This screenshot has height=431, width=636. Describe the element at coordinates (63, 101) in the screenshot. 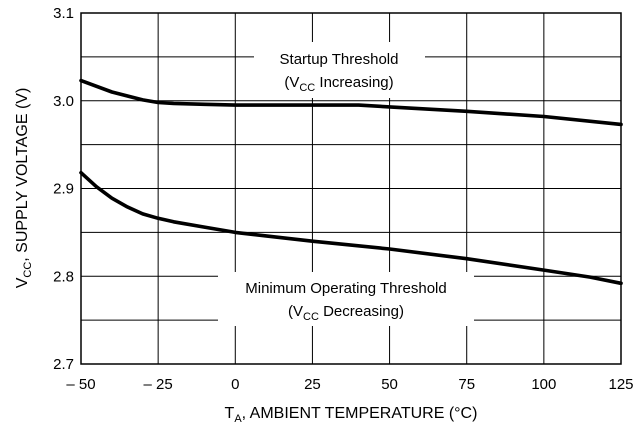

I see `y-tick-label: 3.0` at that location.